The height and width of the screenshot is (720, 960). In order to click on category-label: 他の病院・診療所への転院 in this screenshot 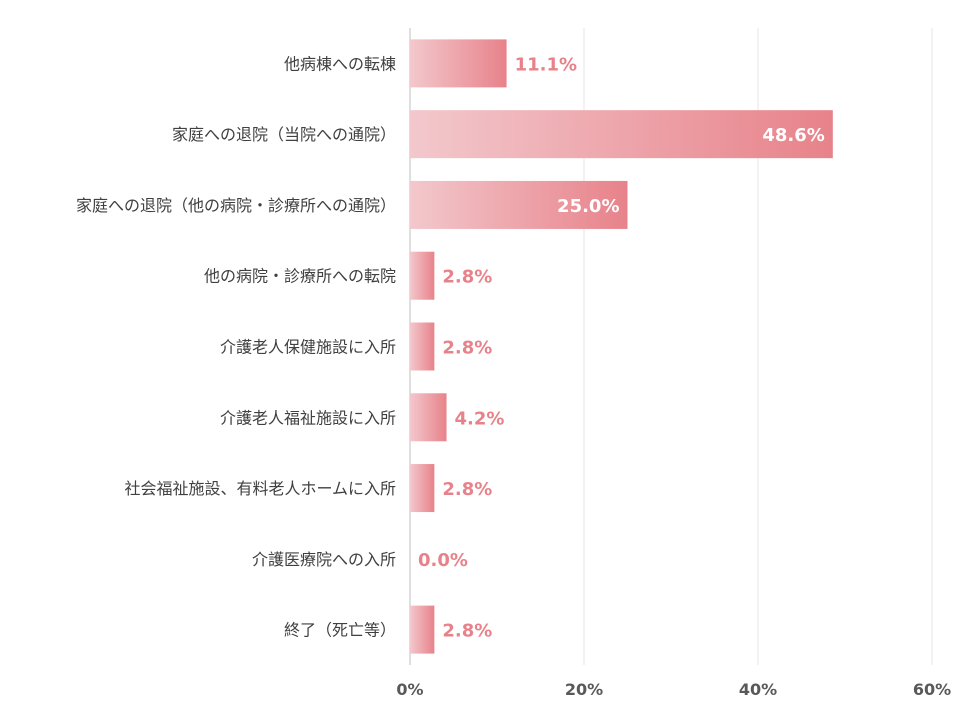, I will do `click(300, 276)`.